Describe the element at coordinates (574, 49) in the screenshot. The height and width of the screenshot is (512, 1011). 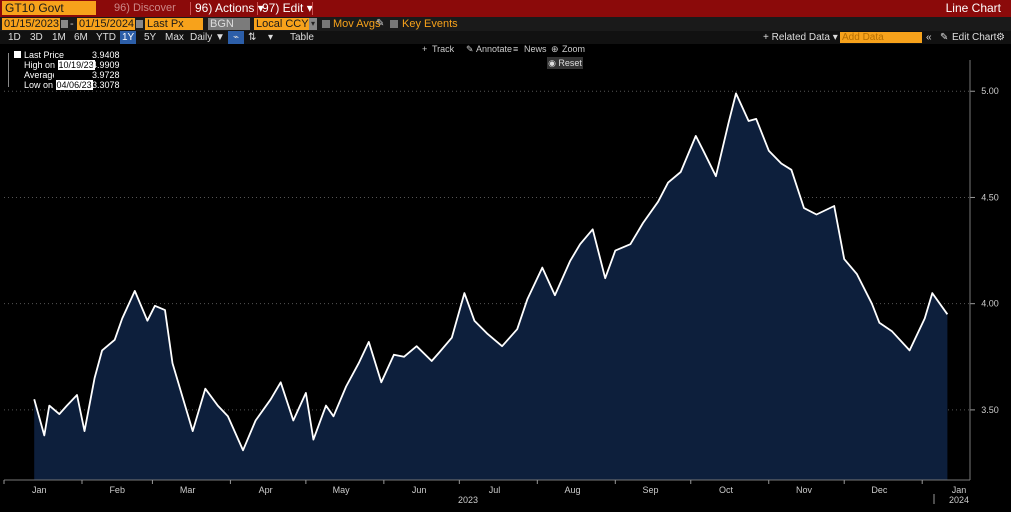
I see `zoom-button: Zoom` at that location.